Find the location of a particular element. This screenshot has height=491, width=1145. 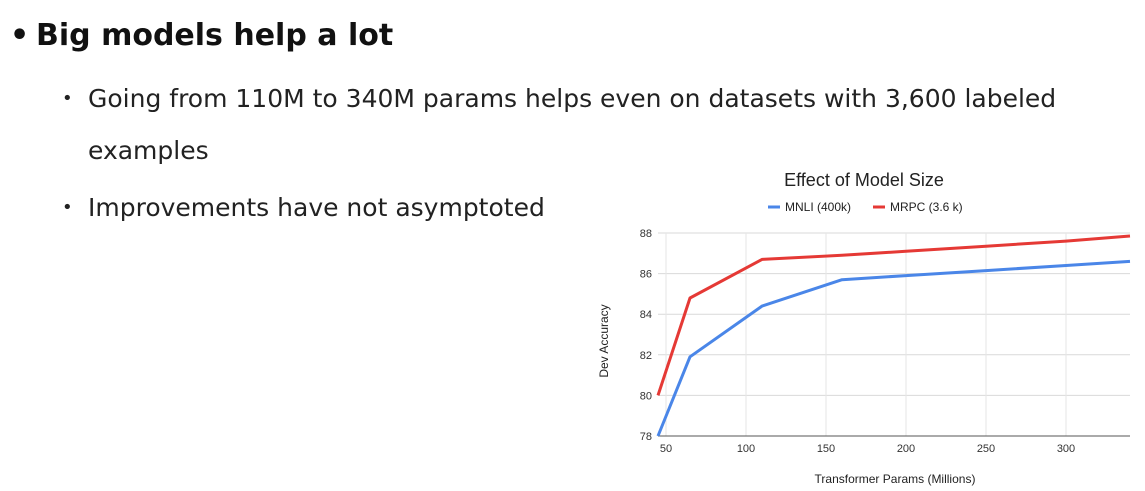

x-tick-label: 300 is located at coordinates (1066, 449).